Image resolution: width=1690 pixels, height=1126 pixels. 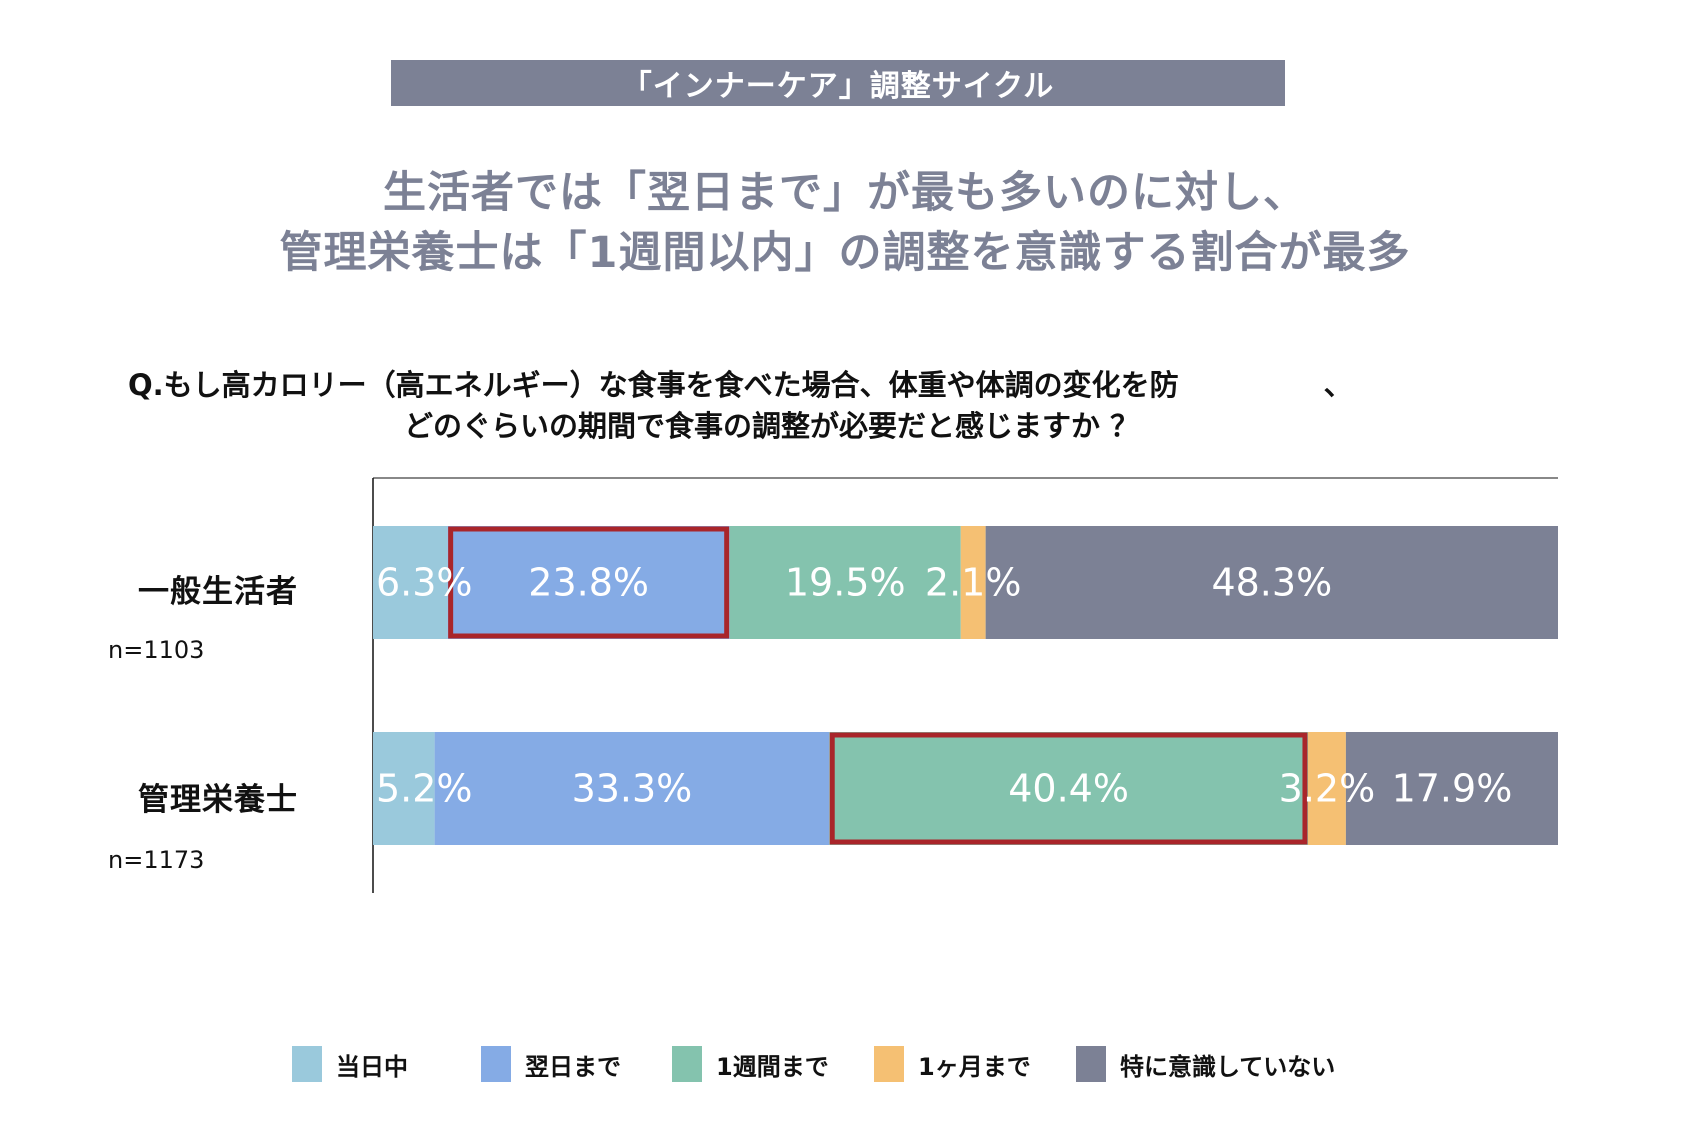 I want to click on highlight-box-dietitians, so click(x=1068, y=788).